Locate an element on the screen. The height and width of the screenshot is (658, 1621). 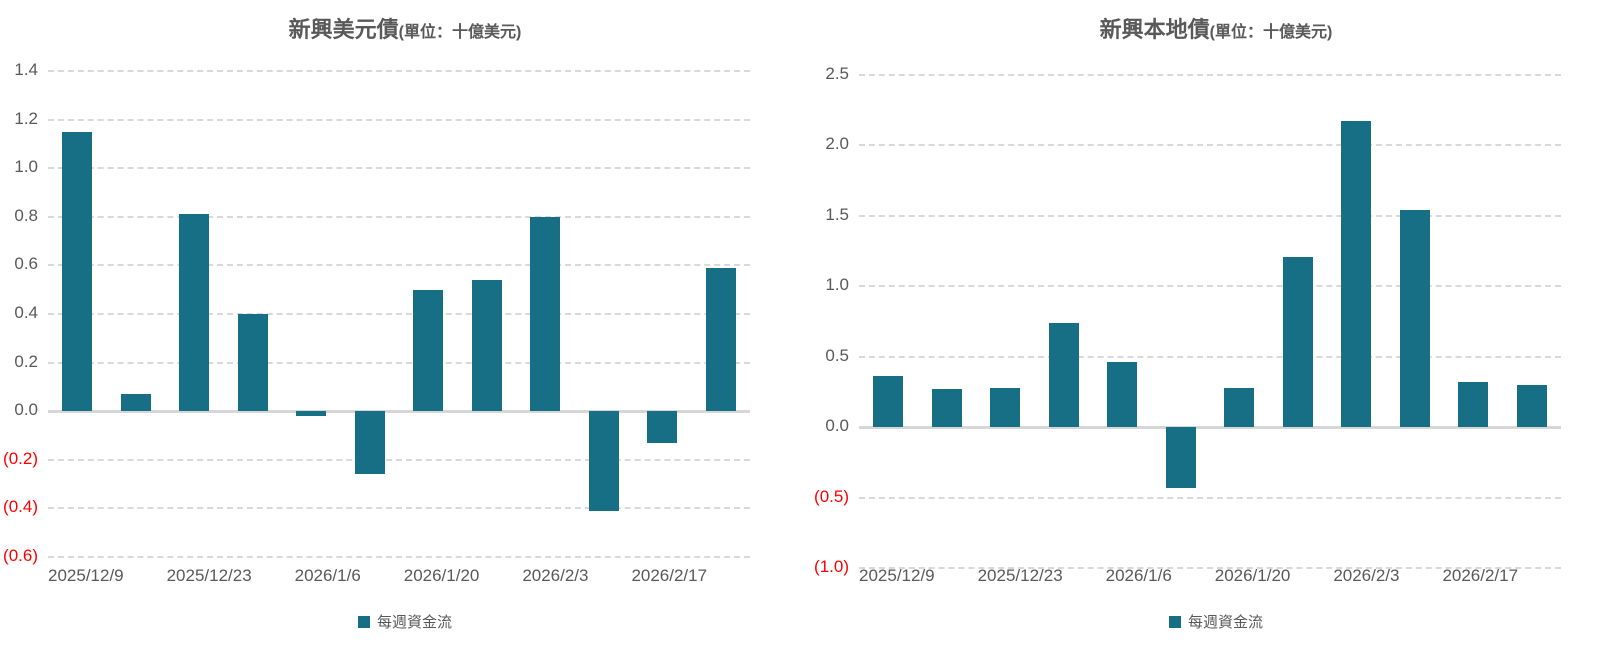
legend-label: 每週資金流 is located at coordinates (414, 622).